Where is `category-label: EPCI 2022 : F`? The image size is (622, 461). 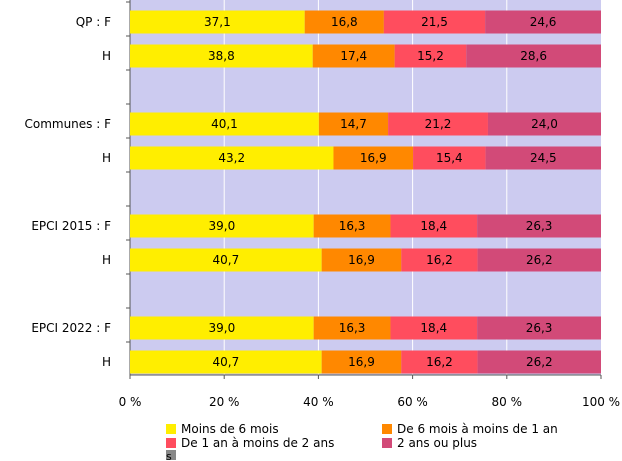 category-label: EPCI 2022 : F is located at coordinates (71, 328).